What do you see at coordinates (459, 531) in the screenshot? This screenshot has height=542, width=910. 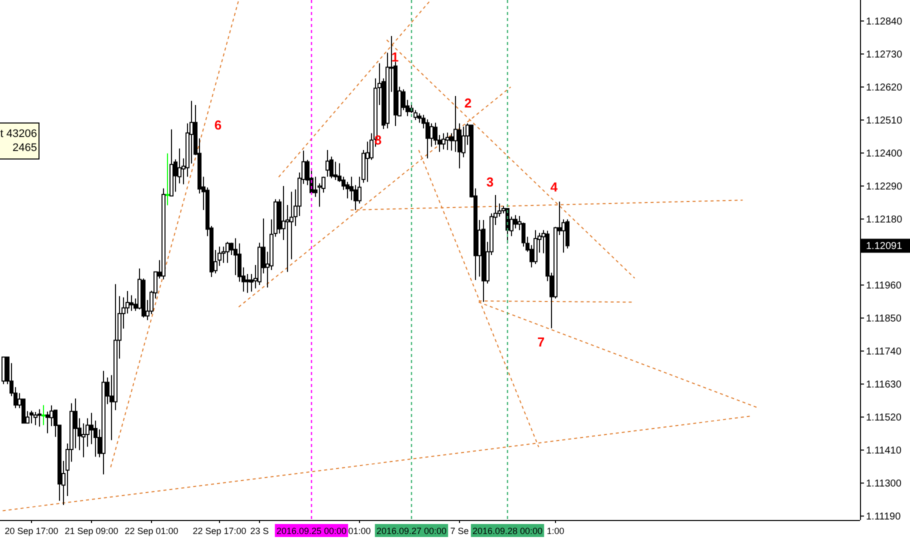 I see `x-tick-label: 7 Se` at bounding box center [459, 531].